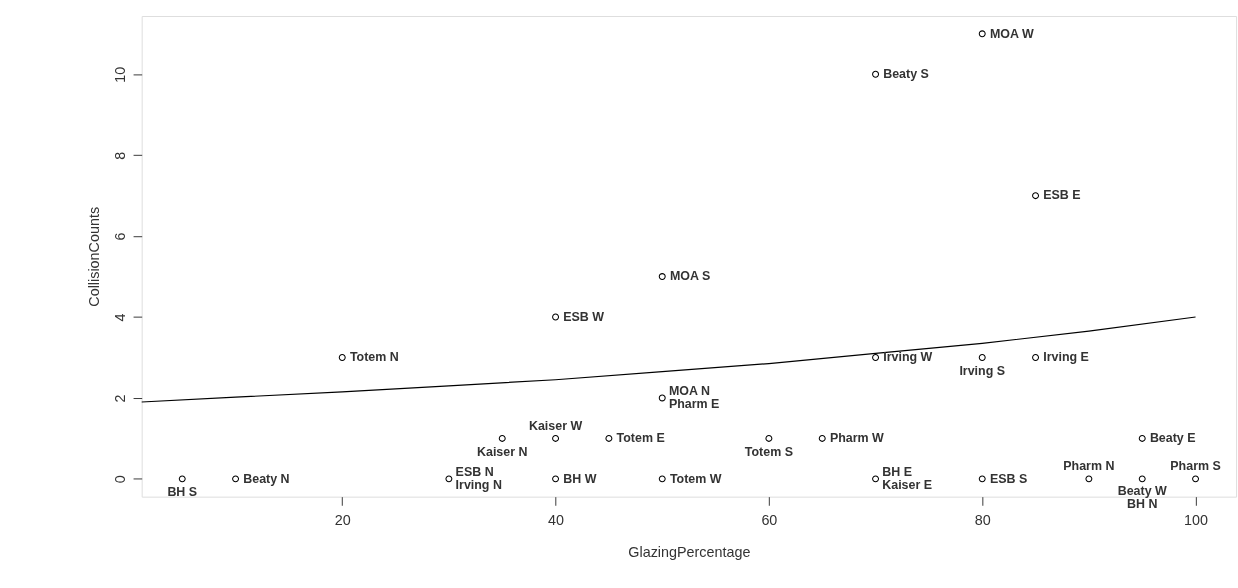  I want to click on annotation: Kaiser E, so click(907, 485).